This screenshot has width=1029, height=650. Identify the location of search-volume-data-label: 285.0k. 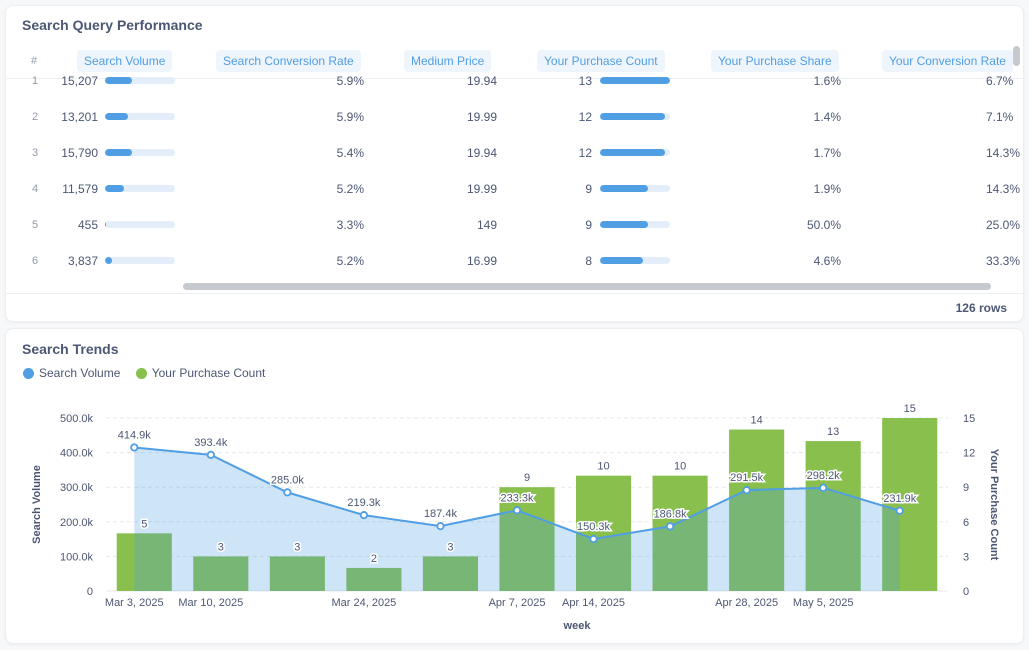
(288, 480).